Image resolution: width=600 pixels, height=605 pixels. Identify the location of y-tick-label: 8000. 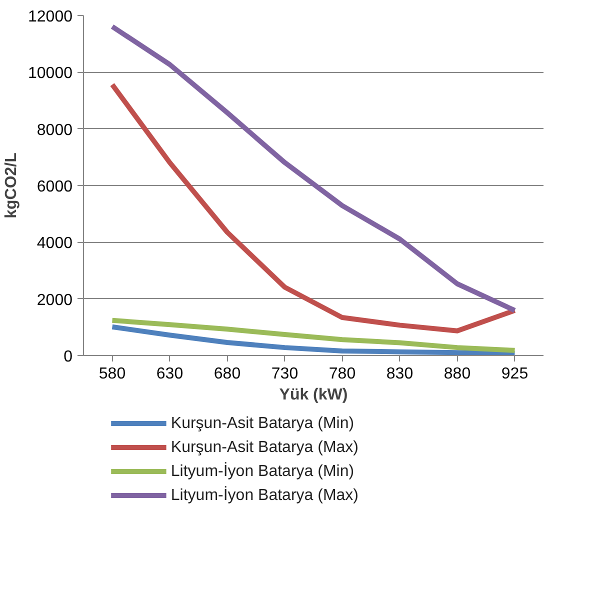
(54, 130).